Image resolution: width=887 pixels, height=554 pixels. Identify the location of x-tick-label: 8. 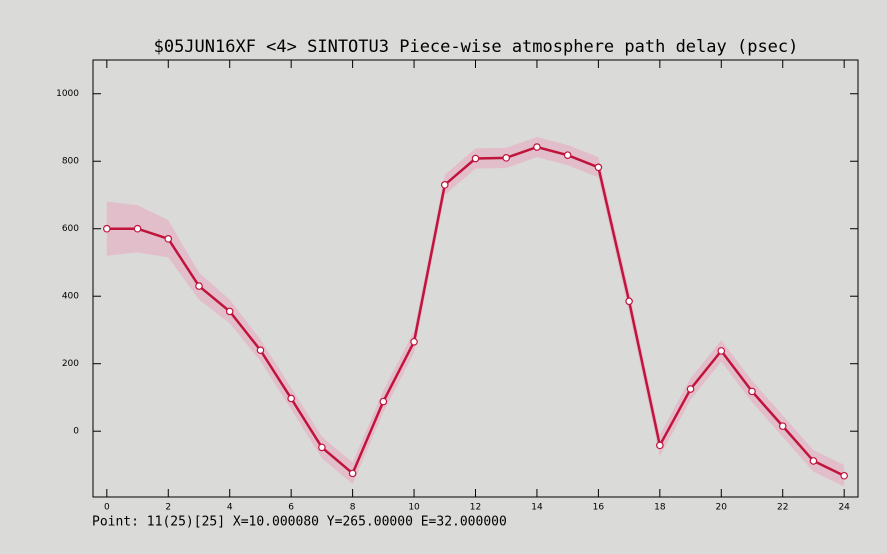
(353, 508).